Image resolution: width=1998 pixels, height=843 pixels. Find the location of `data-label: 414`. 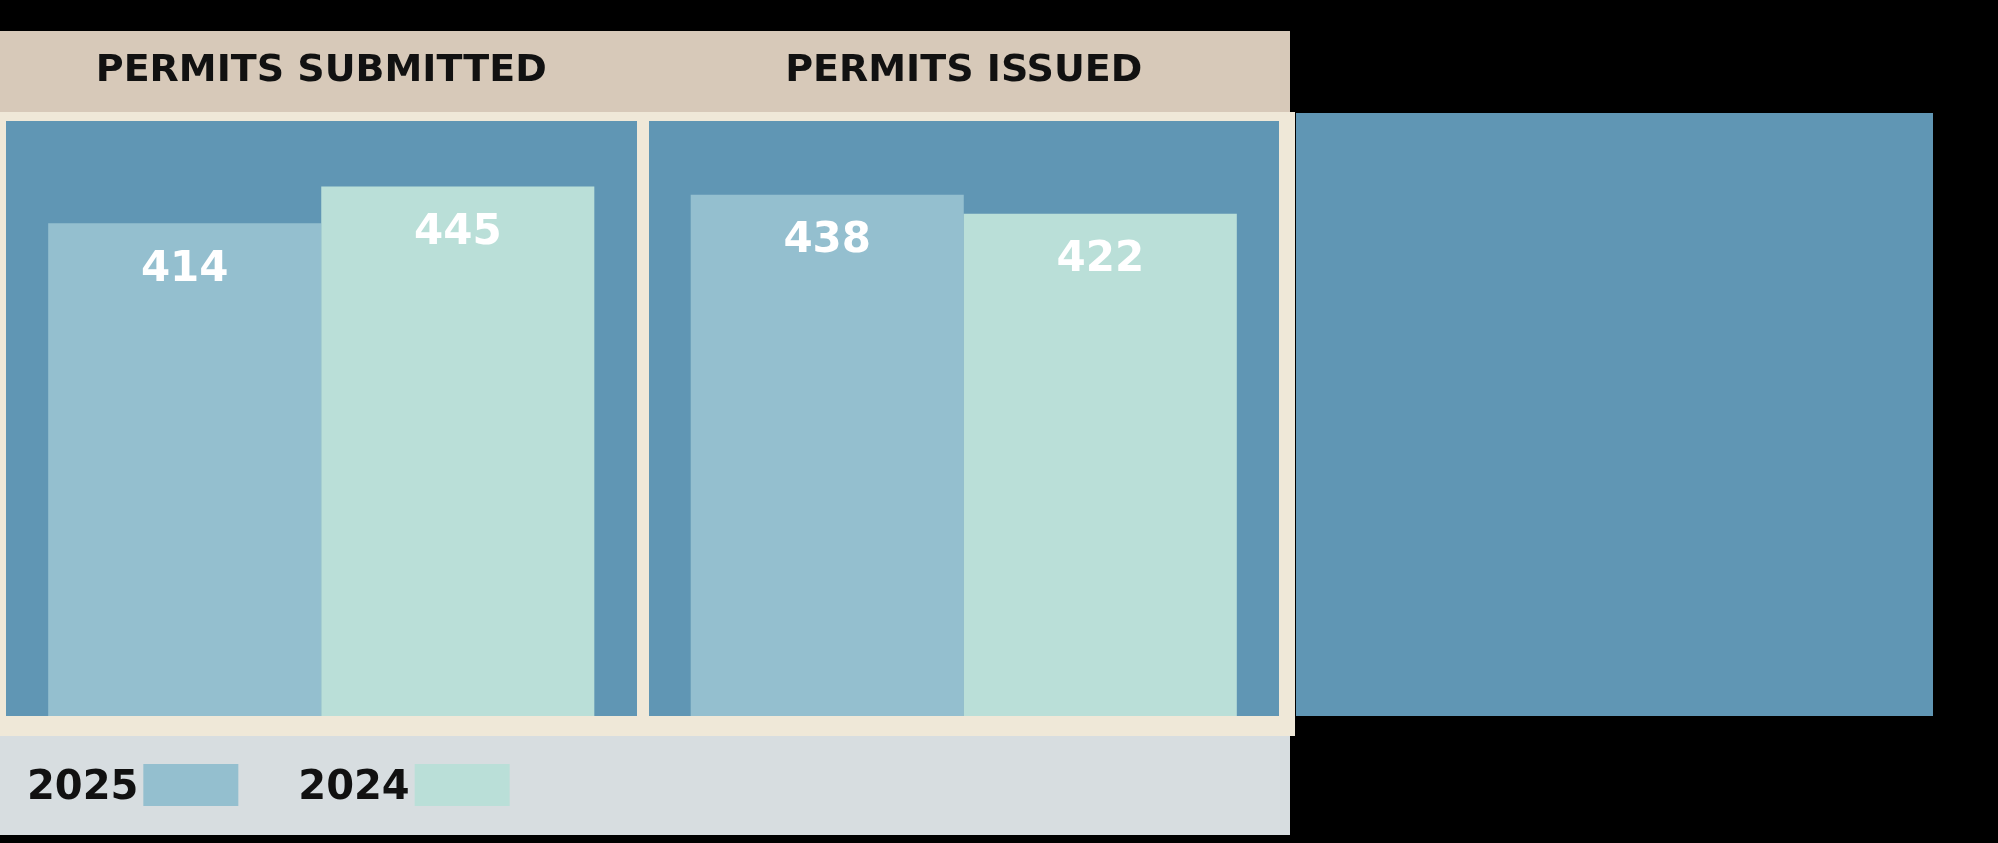

data-label: 414 is located at coordinates (184, 266).